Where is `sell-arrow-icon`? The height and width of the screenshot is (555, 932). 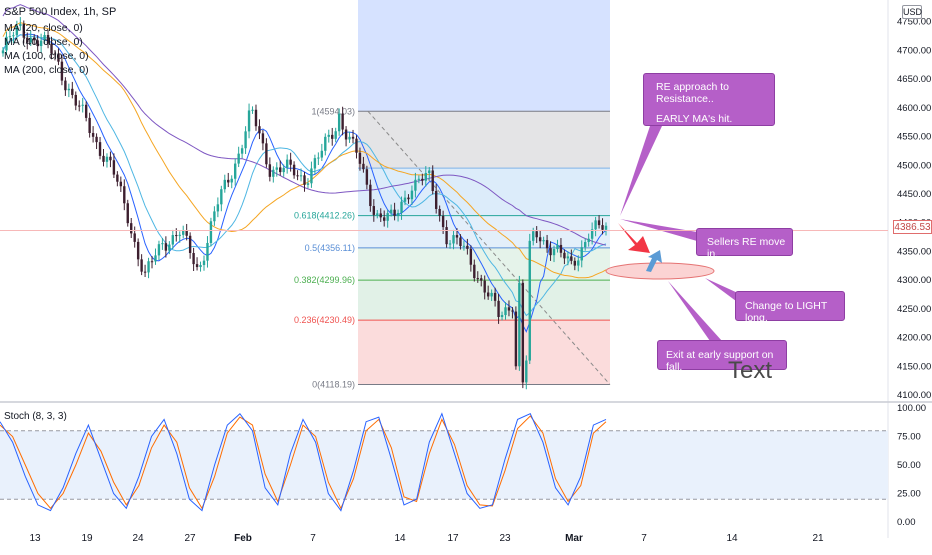 sell-arrow-icon is located at coordinates (634, 238).